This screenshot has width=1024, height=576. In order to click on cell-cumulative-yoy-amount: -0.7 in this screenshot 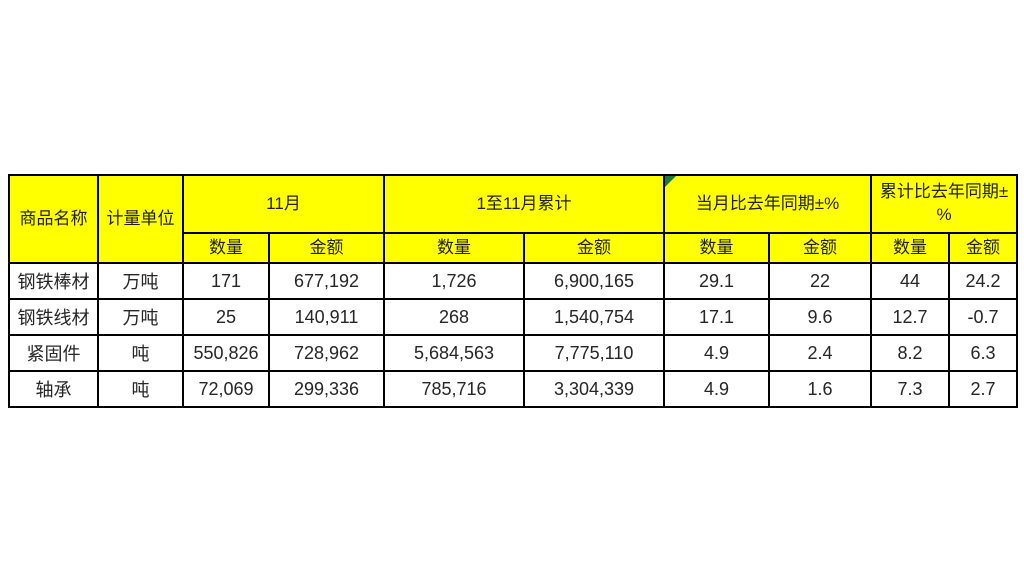, I will do `click(983, 317)`.